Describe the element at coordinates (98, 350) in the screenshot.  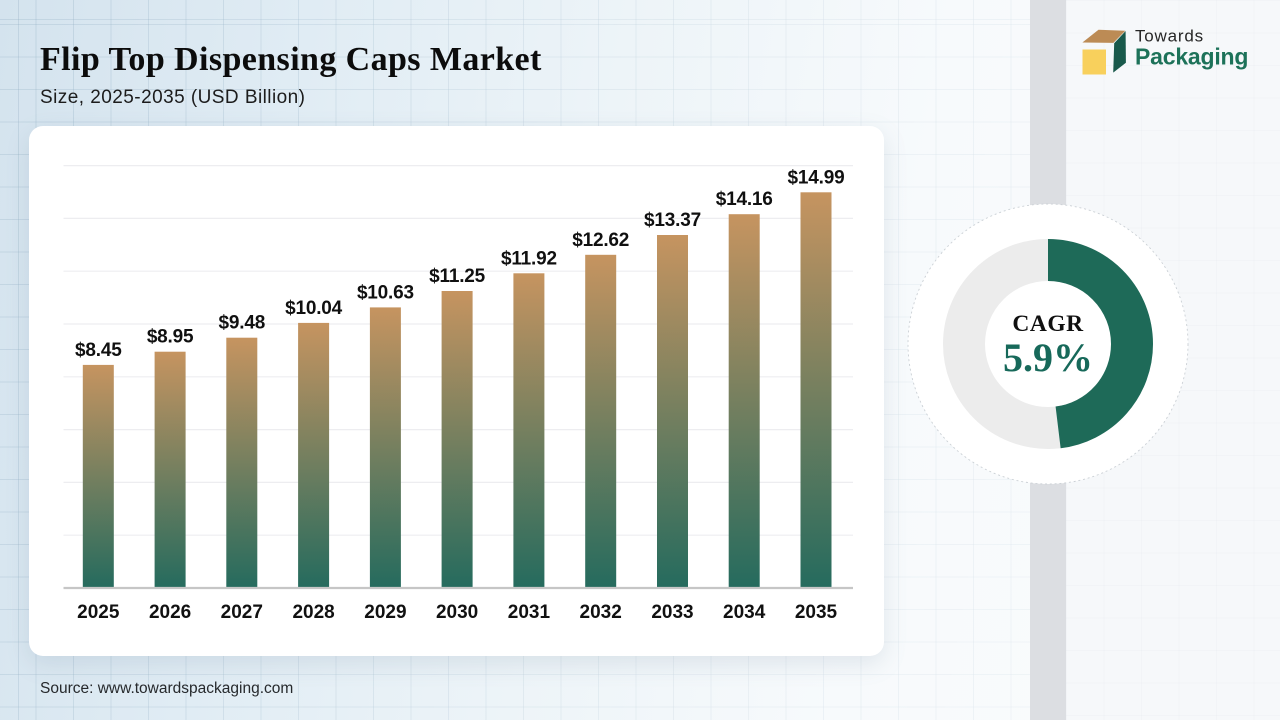
I see `svg-text: $8.45` at that location.